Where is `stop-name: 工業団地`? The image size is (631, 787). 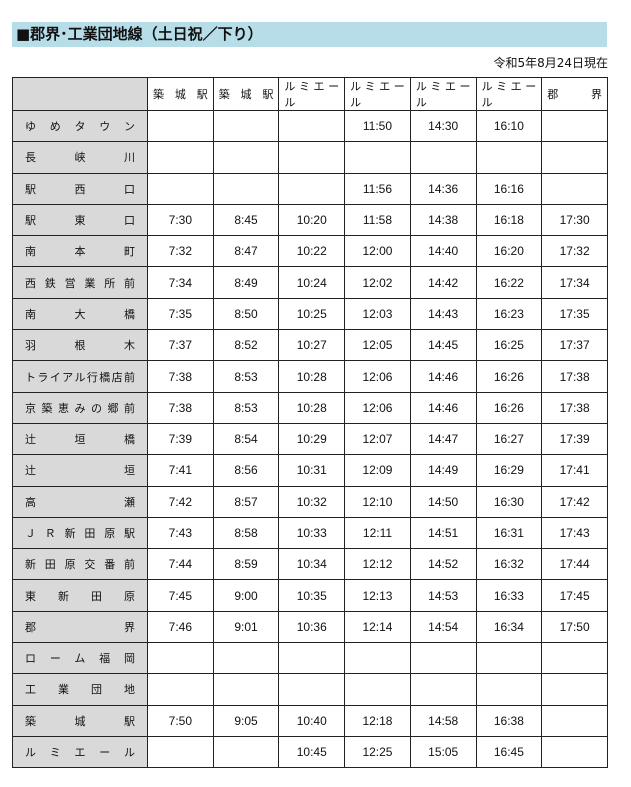
stop-name: 工業団地 is located at coordinates (80, 689).